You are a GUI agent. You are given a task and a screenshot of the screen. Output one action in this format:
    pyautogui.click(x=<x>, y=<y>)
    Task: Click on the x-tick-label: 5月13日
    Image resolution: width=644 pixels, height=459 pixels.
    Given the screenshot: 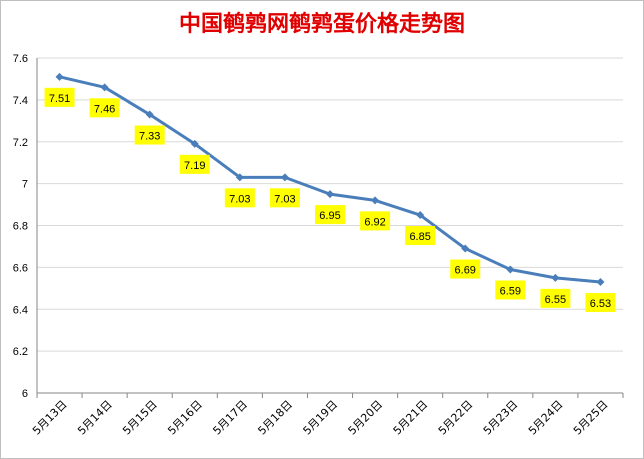 What is the action you would take?
    pyautogui.click(x=50, y=418)
    